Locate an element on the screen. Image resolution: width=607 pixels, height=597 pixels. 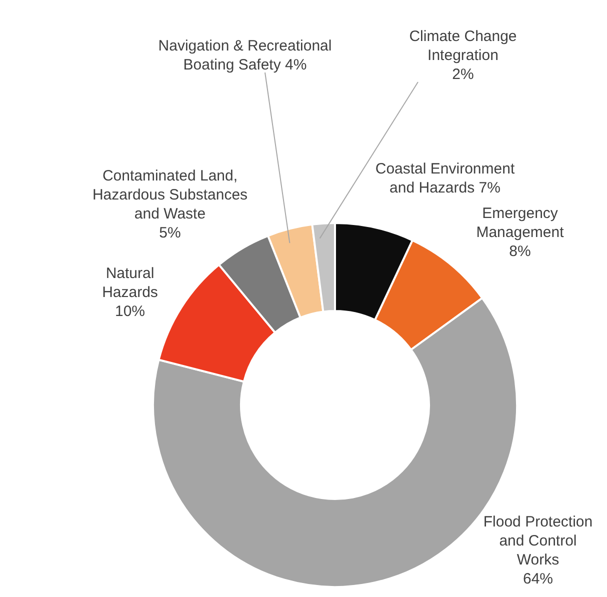
data-label: 2% is located at coordinates (463, 74).